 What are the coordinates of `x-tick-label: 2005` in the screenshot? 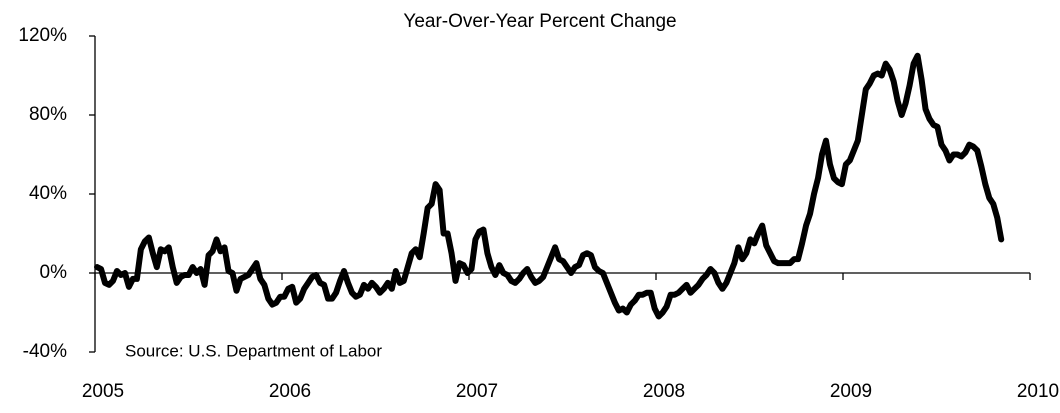 It's located at (103, 391).